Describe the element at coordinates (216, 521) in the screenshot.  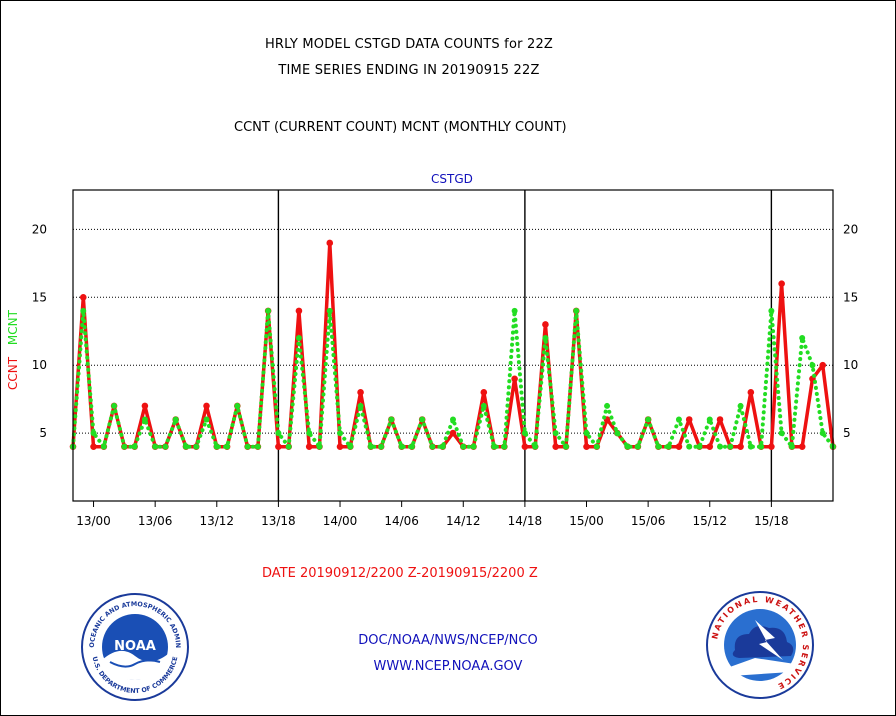
I see `x-tick-label: 13/12` at that location.